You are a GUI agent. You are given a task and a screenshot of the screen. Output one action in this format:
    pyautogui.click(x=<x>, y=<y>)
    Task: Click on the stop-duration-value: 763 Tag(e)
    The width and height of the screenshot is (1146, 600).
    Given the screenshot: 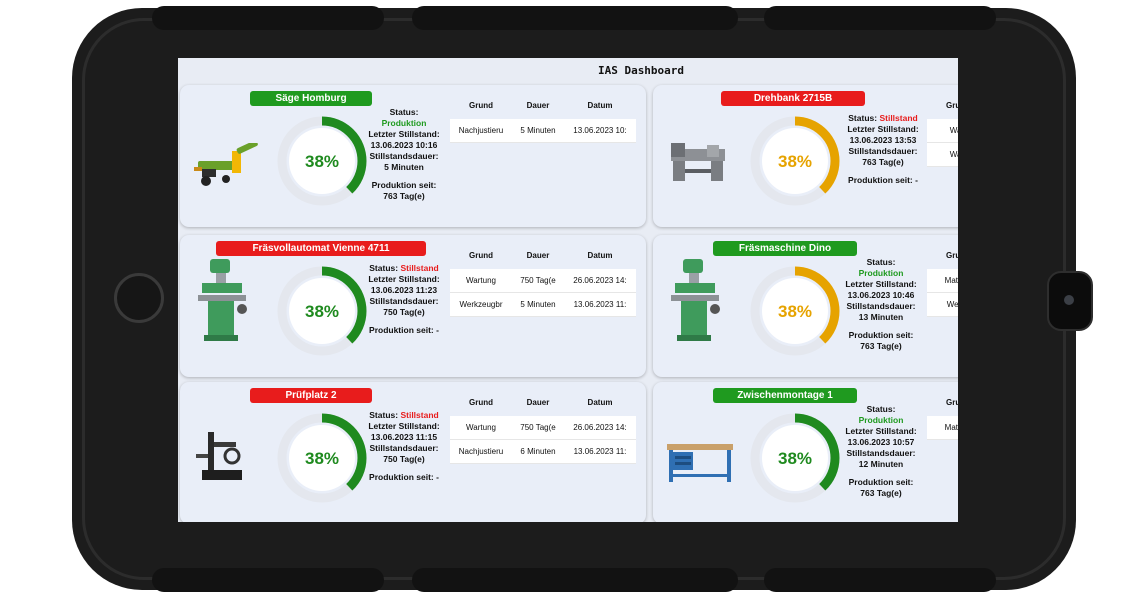 What is the action you would take?
    pyautogui.click(x=883, y=162)
    